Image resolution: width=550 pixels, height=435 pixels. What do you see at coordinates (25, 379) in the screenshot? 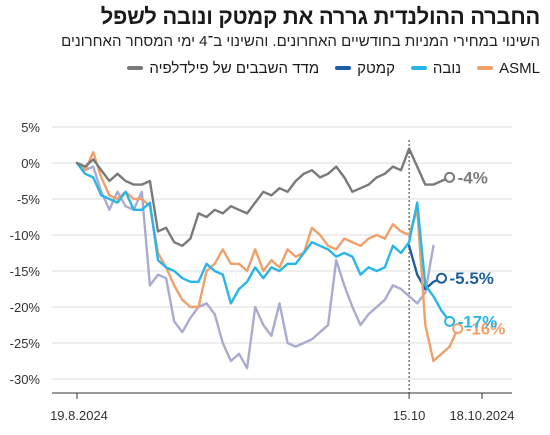
I see `y-tick-label: -30%` at bounding box center [25, 379].